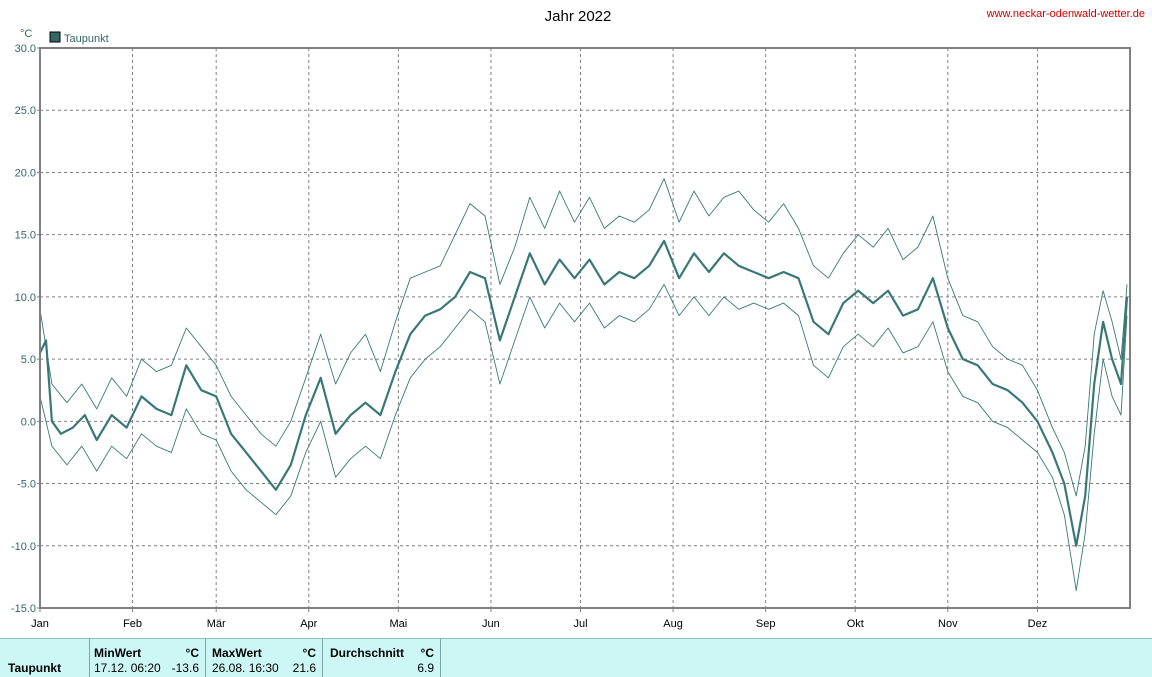  Describe the element at coordinates (425, 668) in the screenshot. I see `avg-value: 6.9` at that location.